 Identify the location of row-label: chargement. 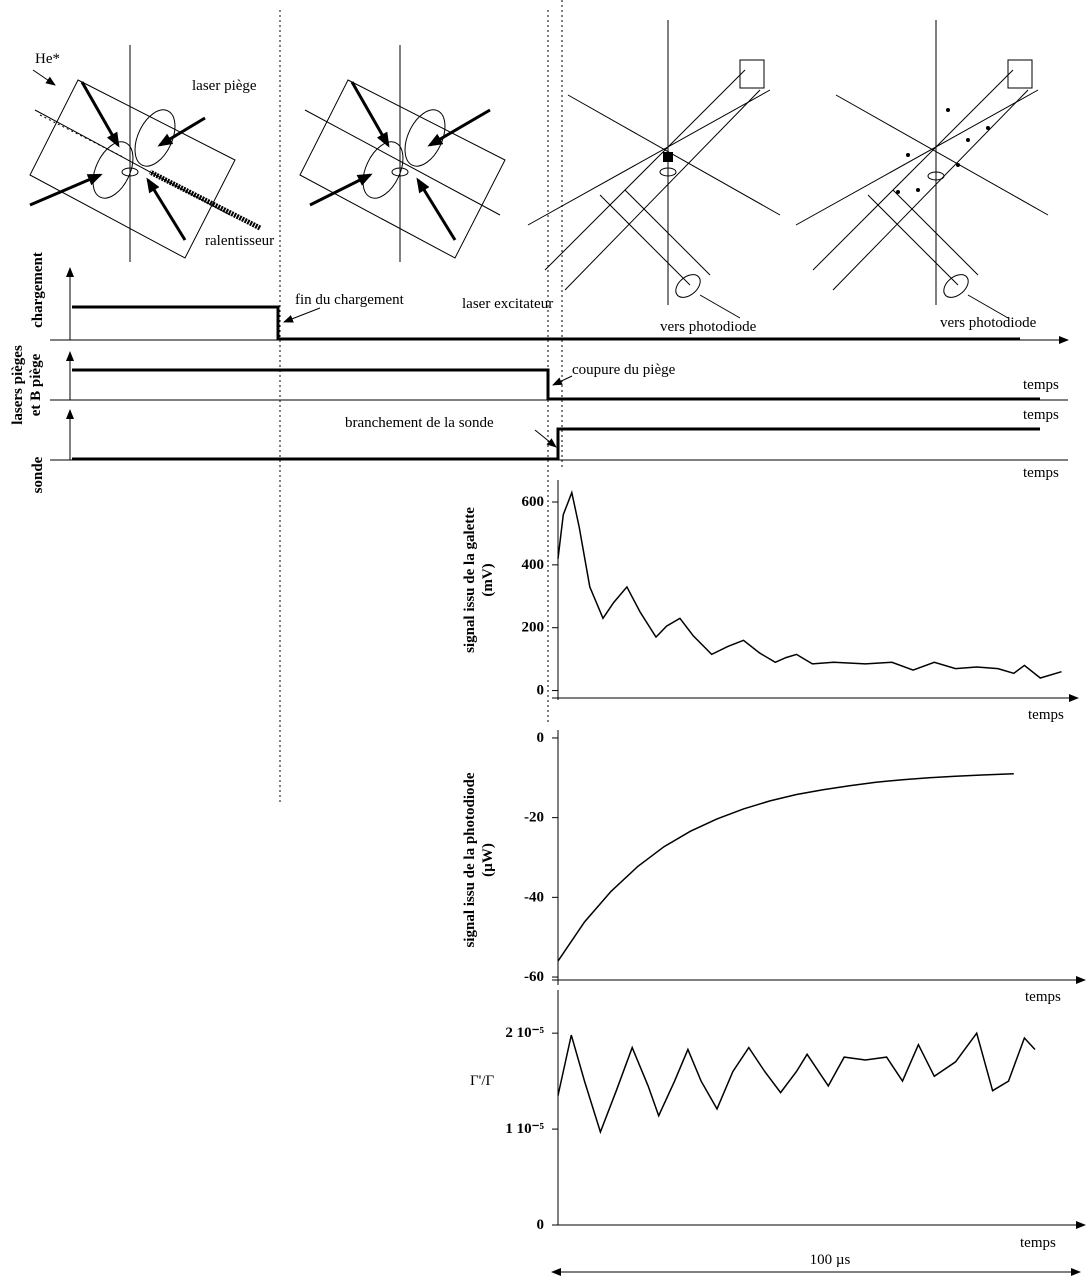
(38, 290).